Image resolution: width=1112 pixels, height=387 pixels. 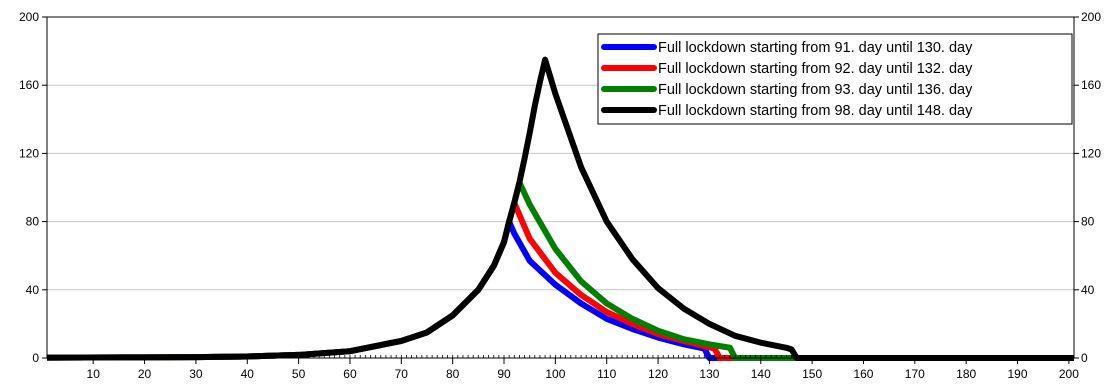 What do you see at coordinates (402, 374) in the screenshot?
I see `x-tick-label: 70` at bounding box center [402, 374].